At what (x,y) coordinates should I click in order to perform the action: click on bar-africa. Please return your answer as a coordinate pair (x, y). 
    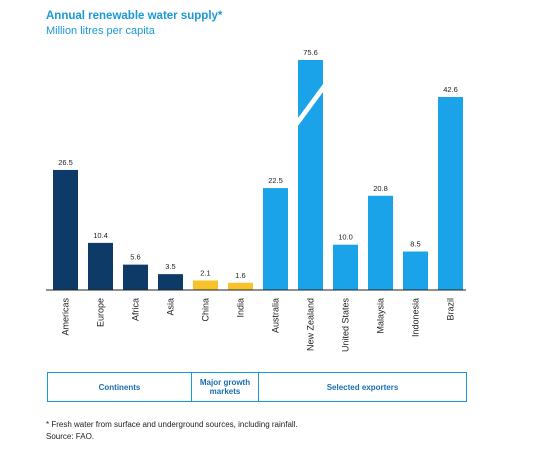
    Looking at the image, I should click on (135, 277).